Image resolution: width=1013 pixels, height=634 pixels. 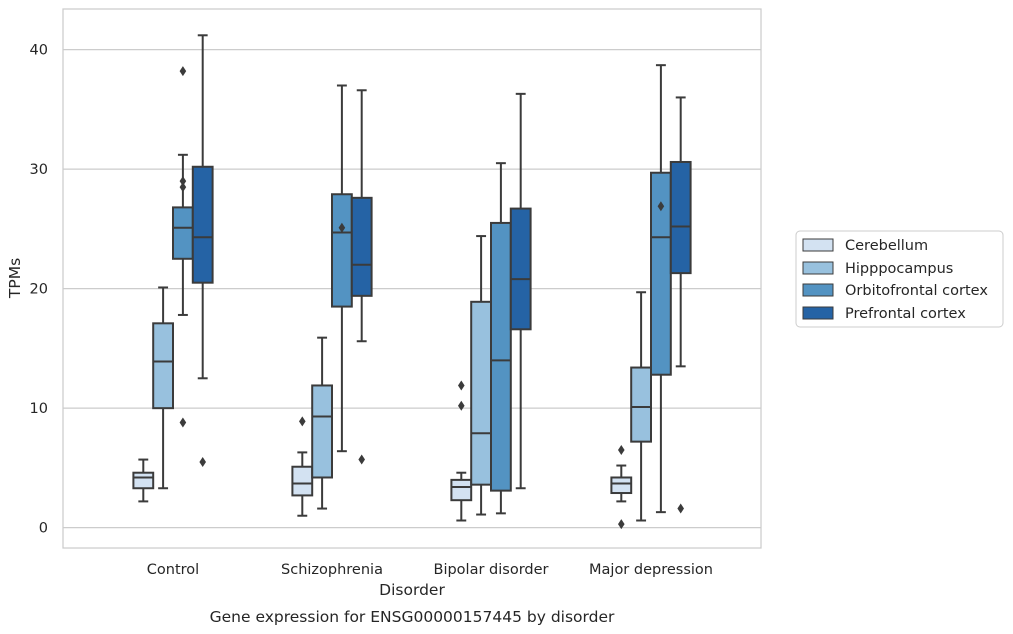 What do you see at coordinates (15, 278) in the screenshot?
I see `y-axis-label: TPMs` at bounding box center [15, 278].